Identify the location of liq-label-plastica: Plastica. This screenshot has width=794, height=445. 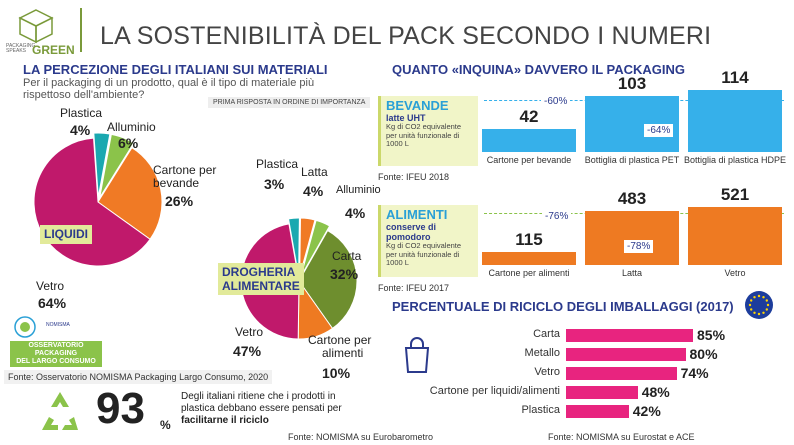
(81, 113).